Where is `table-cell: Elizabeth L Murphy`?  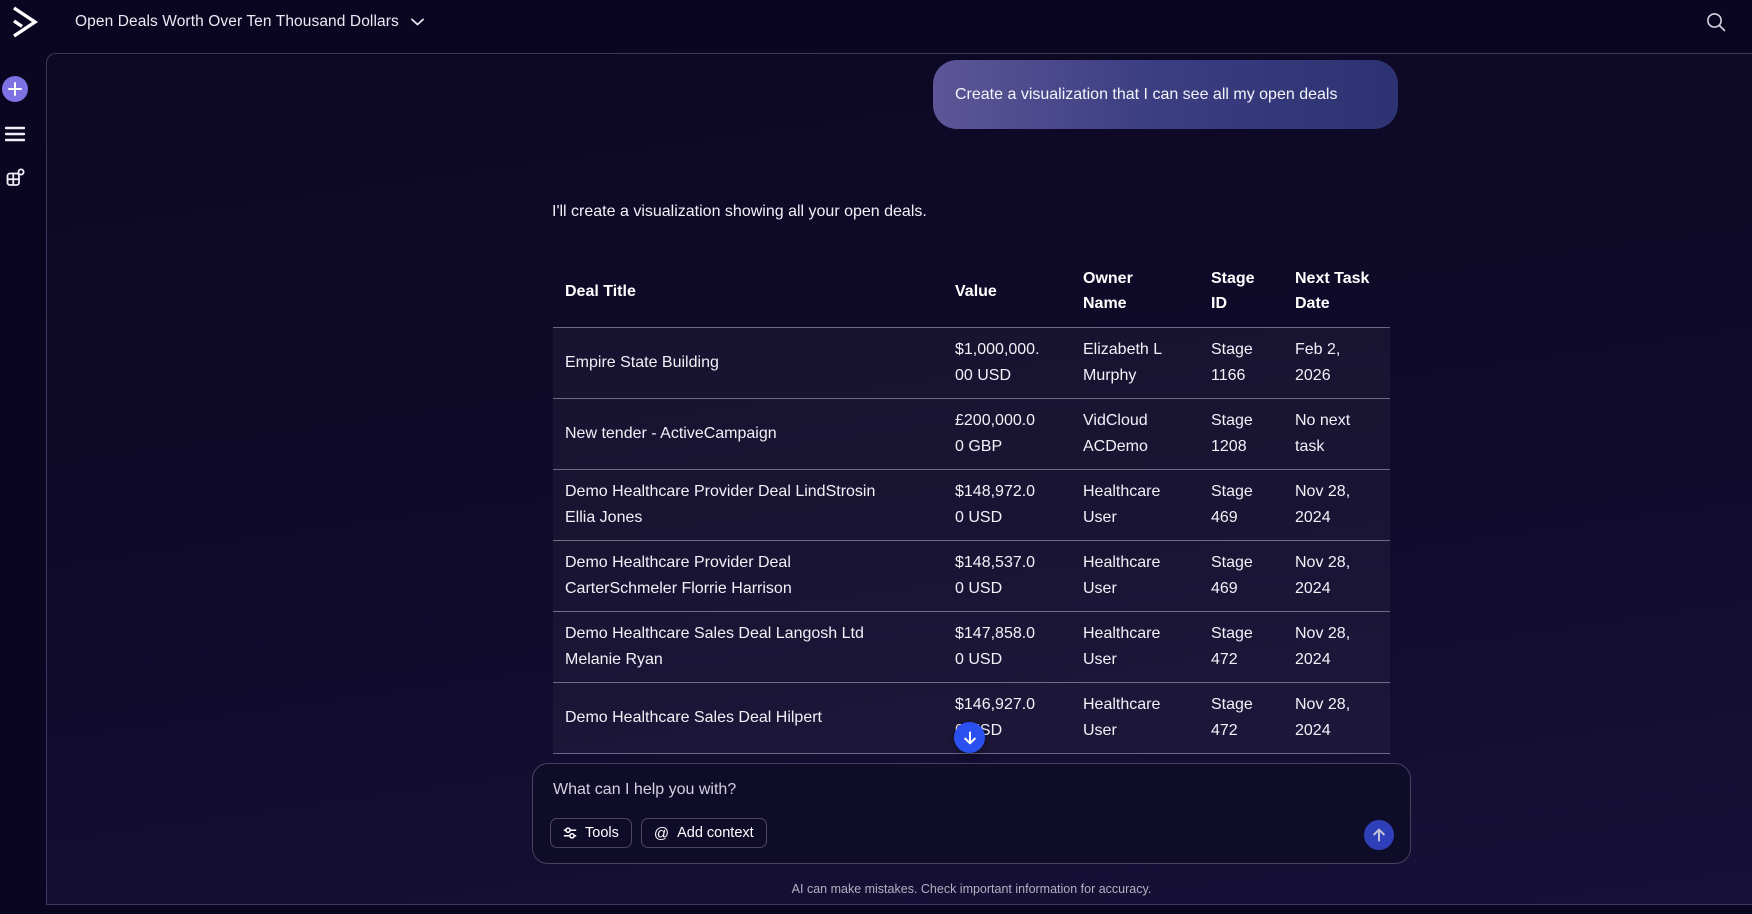
table-cell: Elizabeth L Murphy is located at coordinates (1135, 363).